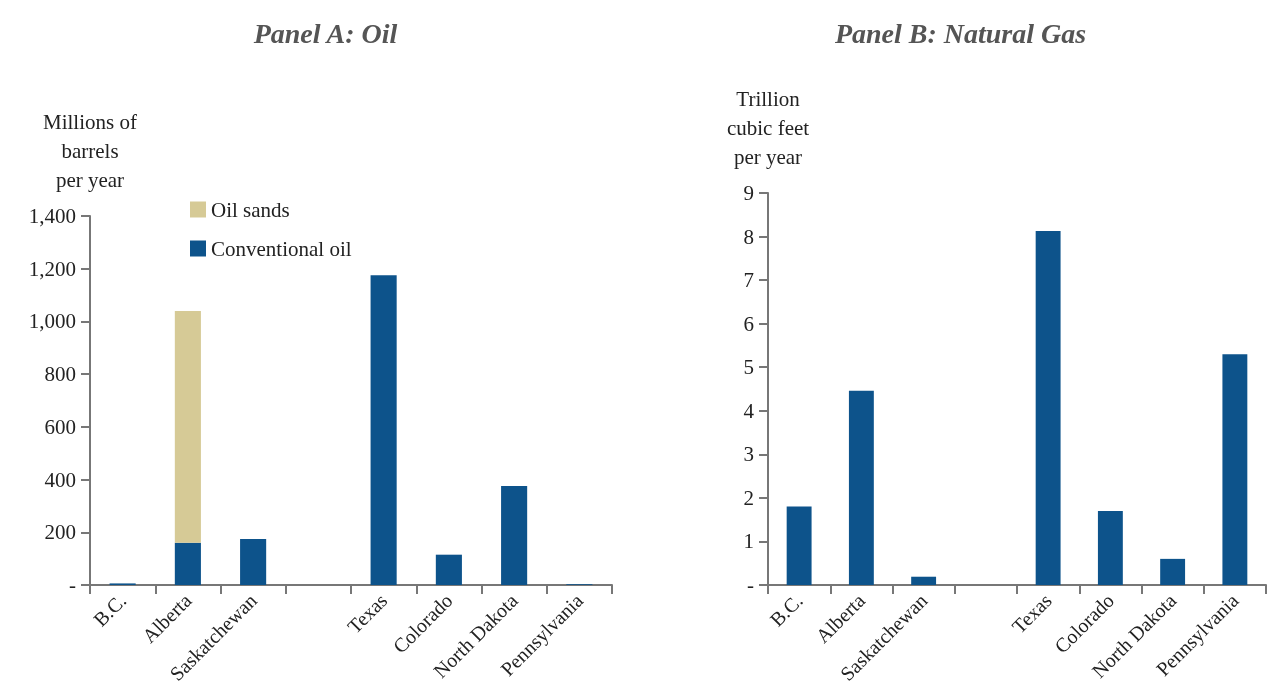  Describe the element at coordinates (748, 323) in the screenshot. I see `y-tick-label: 6` at that location.